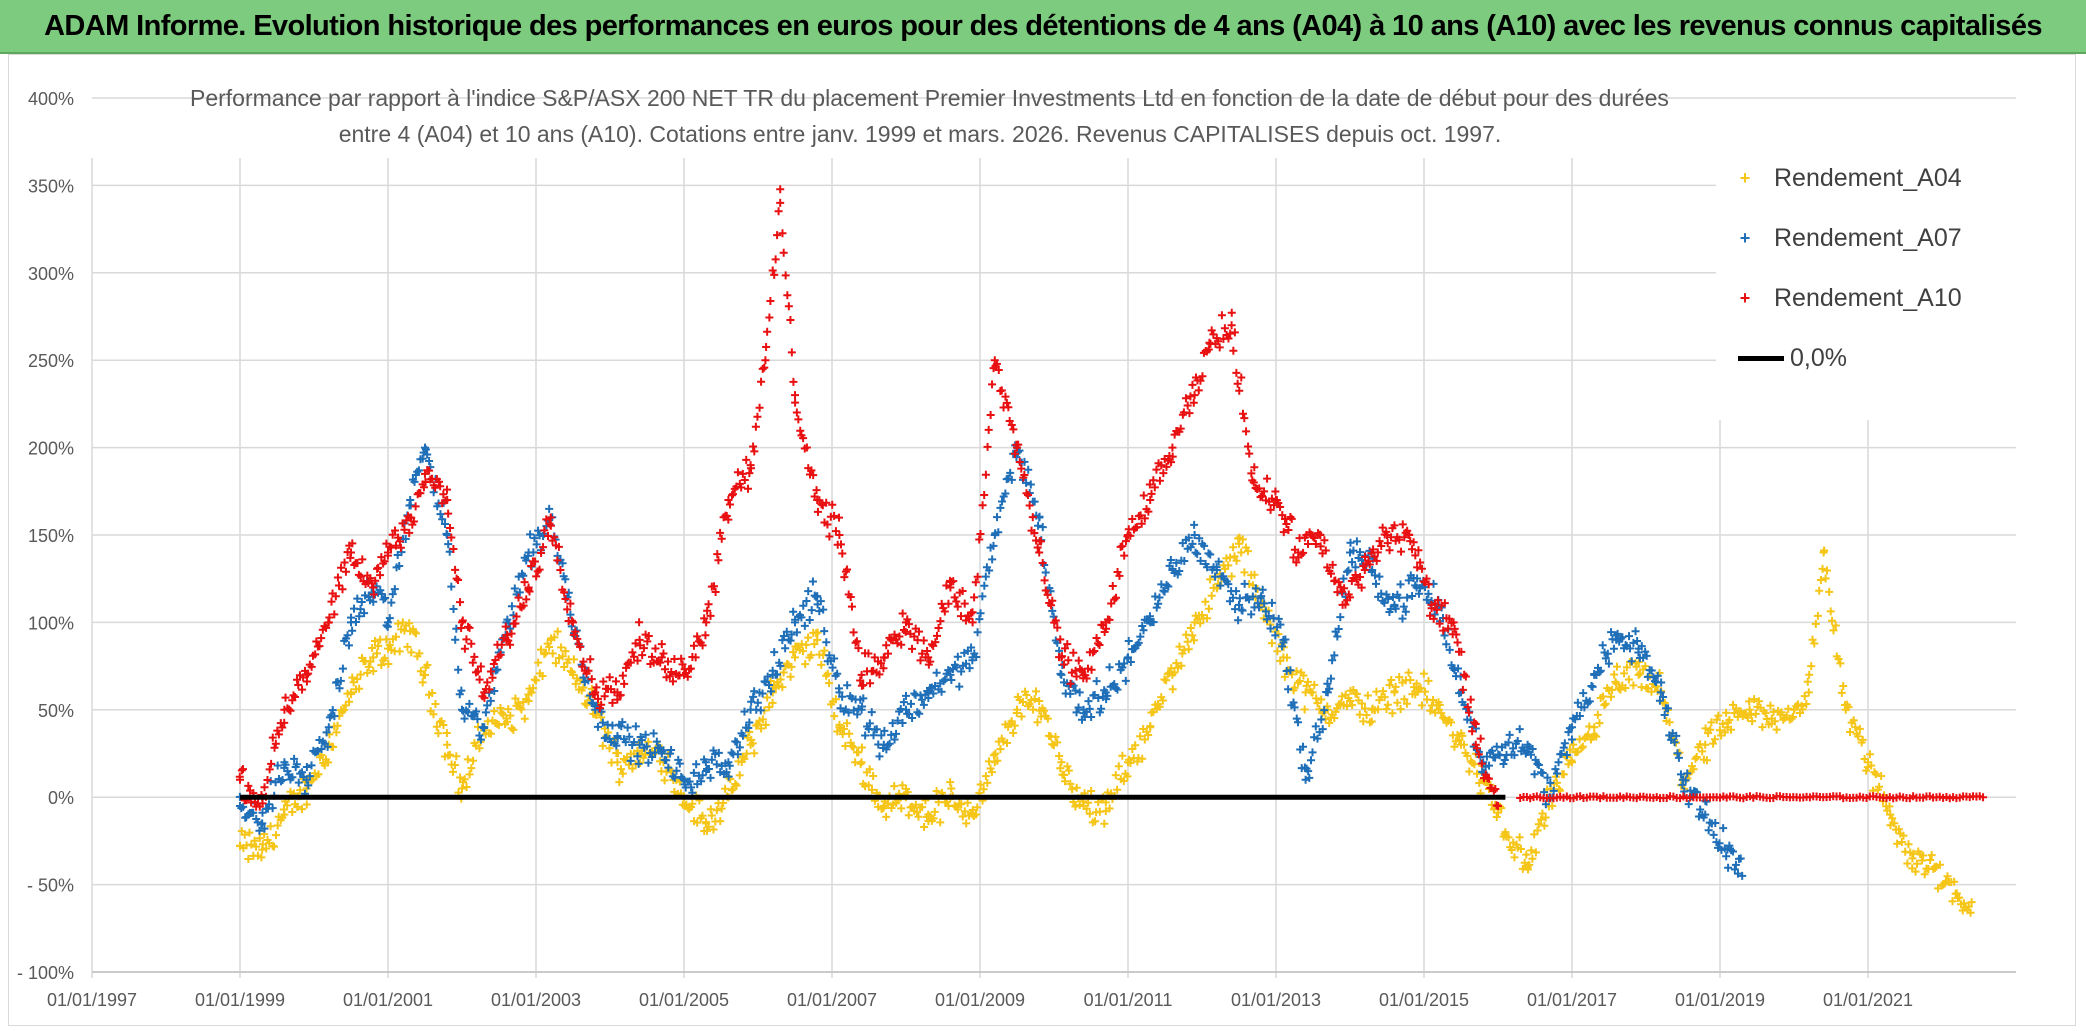 Image resolution: width=2086 pixels, height=1031 pixels. Describe the element at coordinates (1572, 1000) in the screenshot. I see `x-tick-label: 01/01/2017` at that location.